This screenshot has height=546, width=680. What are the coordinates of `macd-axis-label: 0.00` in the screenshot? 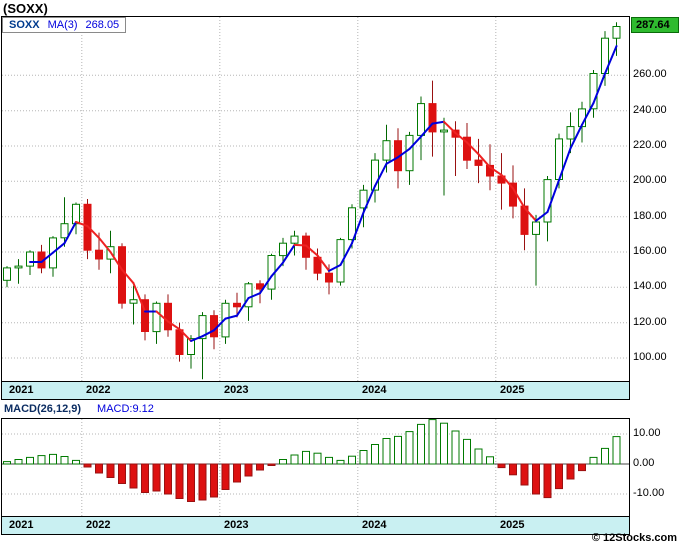 It's located at (644, 463).